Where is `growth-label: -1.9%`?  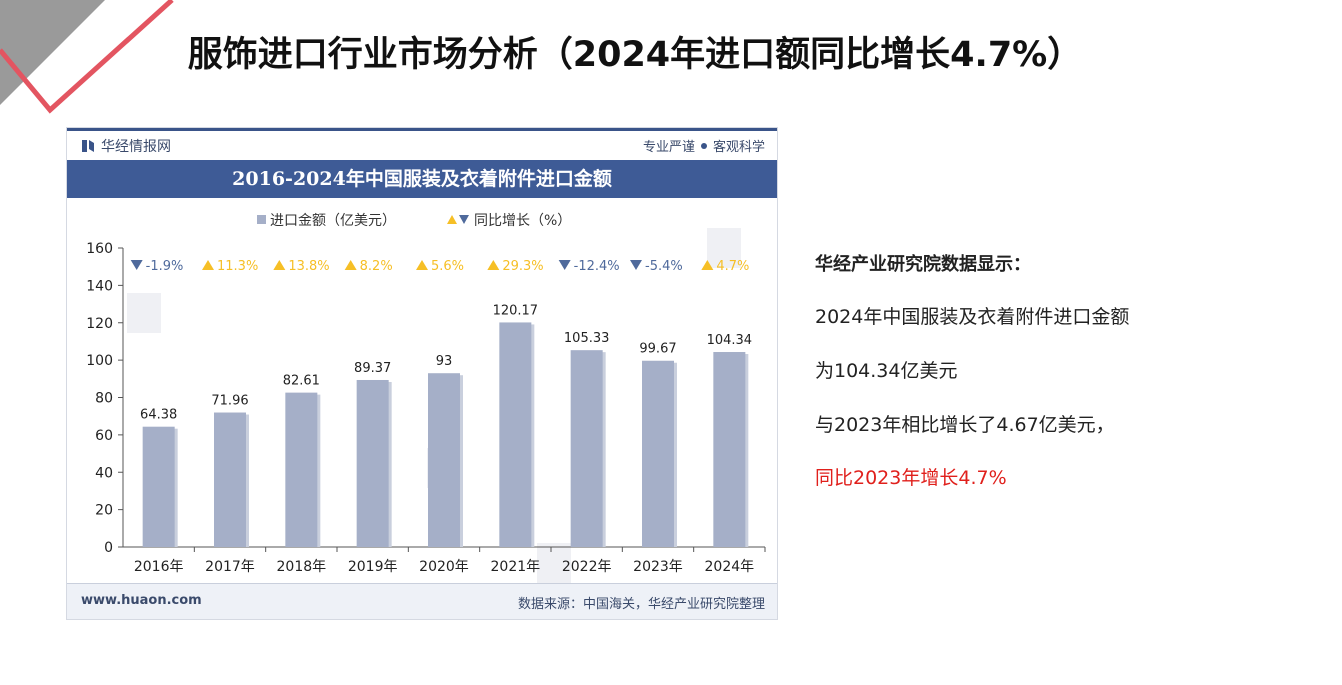 growth-label: -1.9% is located at coordinates (165, 266).